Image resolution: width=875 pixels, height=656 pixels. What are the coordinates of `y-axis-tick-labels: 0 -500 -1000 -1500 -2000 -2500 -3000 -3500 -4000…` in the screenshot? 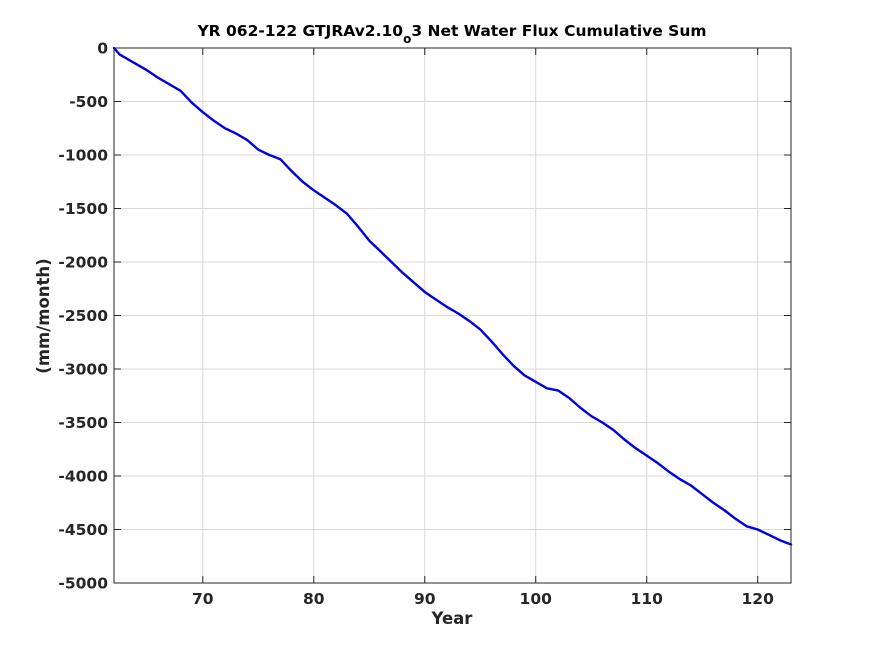 It's located at (83, 316).